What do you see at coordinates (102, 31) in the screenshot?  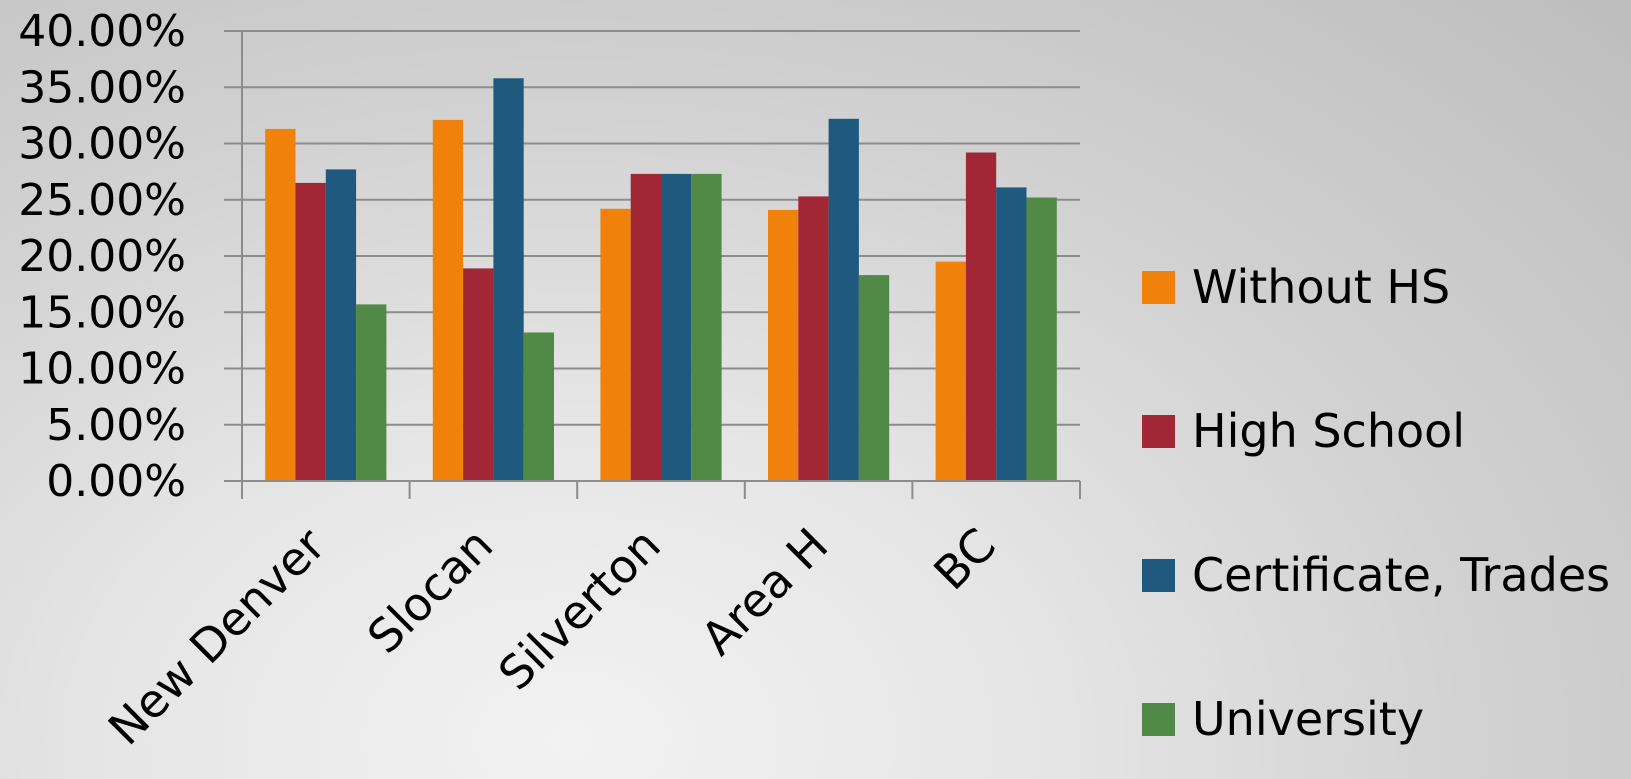 I see `y-tick-label: 40.00%` at bounding box center [102, 31].